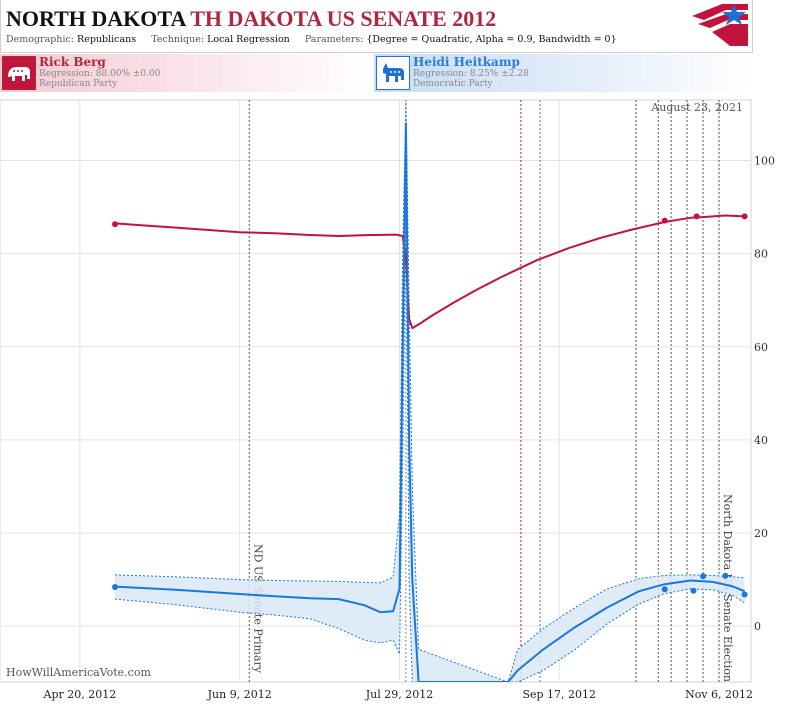  What do you see at coordinates (107, 39) in the screenshot?
I see `demographic-value: Republicans` at bounding box center [107, 39].